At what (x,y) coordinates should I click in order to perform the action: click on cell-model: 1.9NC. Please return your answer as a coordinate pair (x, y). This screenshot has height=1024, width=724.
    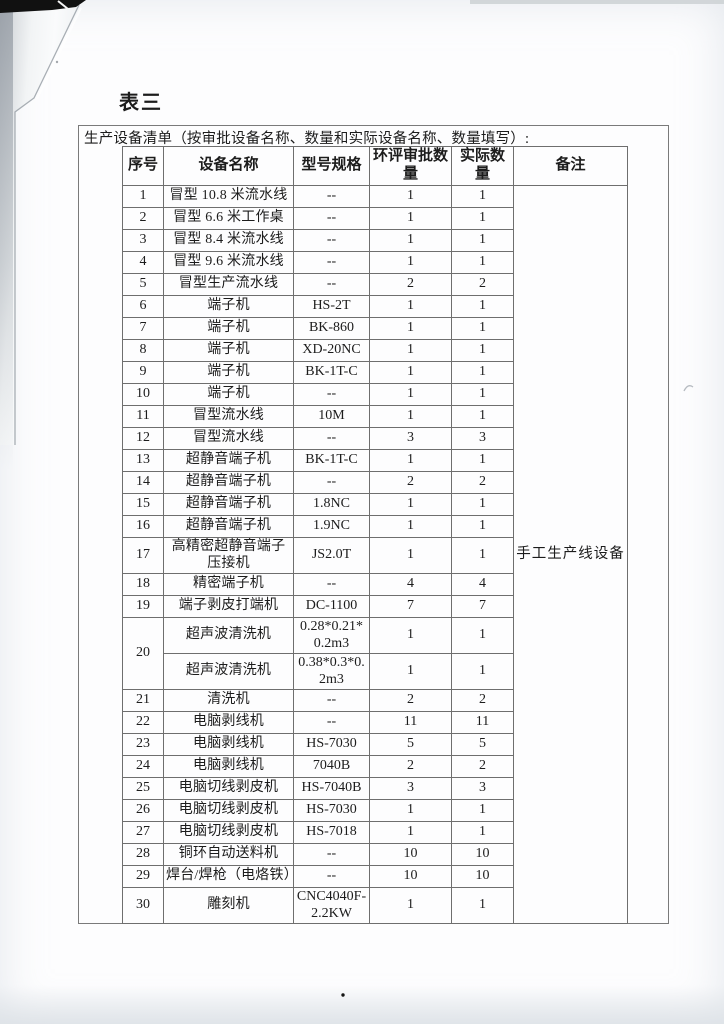
    Looking at the image, I should click on (331, 526).